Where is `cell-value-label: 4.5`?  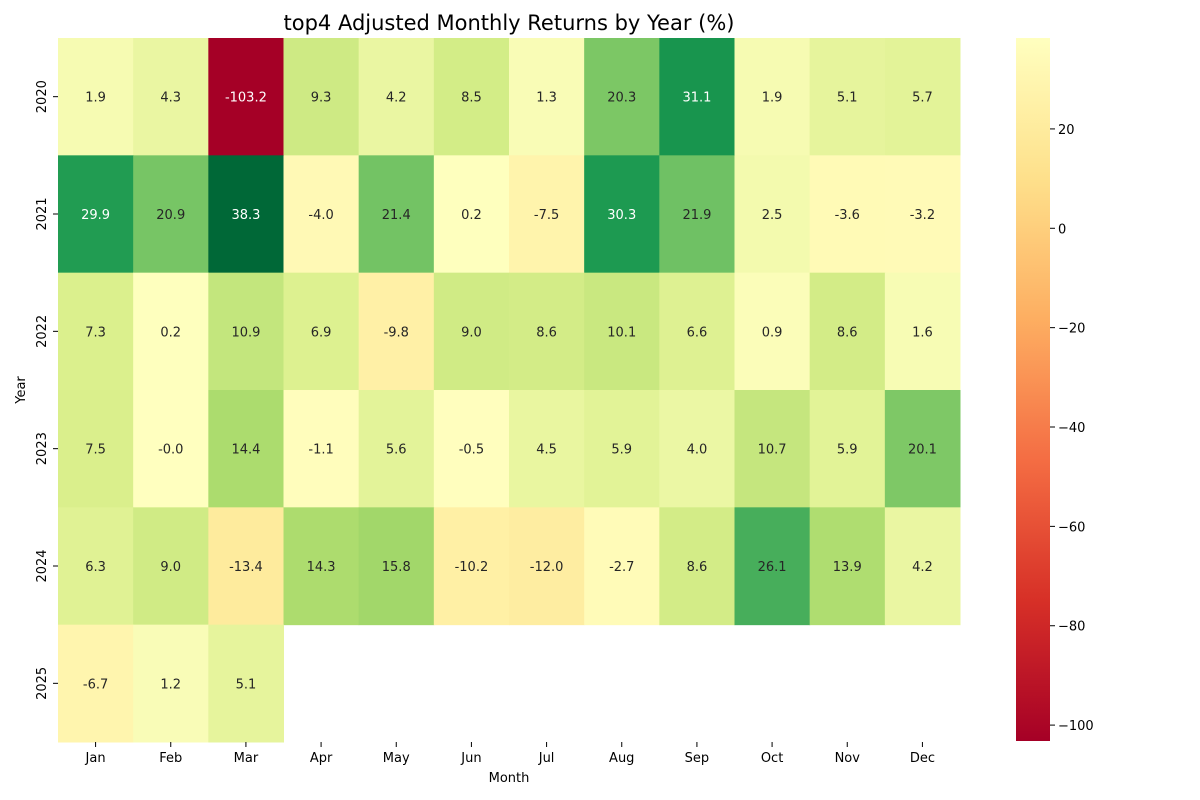
cell-value-label: 4.5 is located at coordinates (546, 450).